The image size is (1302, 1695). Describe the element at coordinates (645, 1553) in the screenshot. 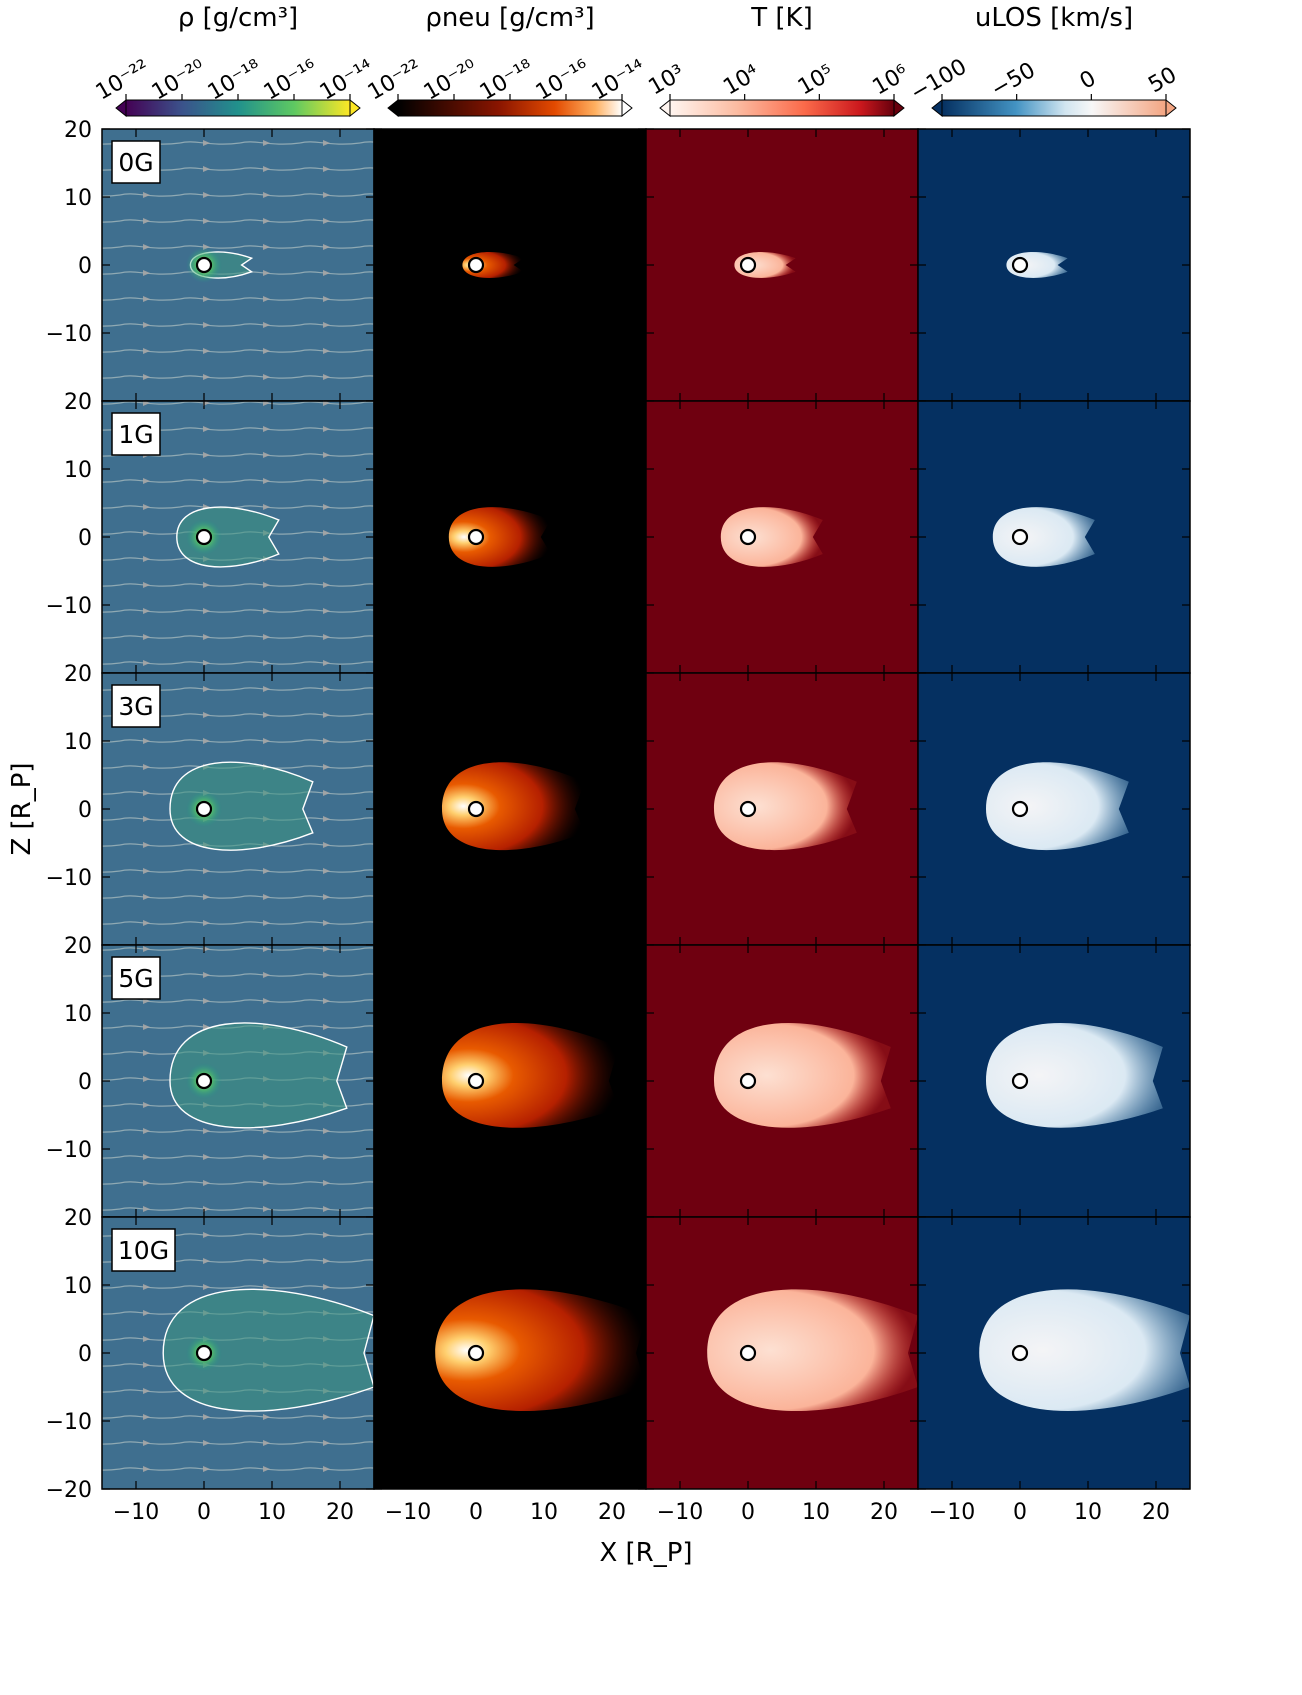

I see `x-axis-title: X [R_P]` at that location.